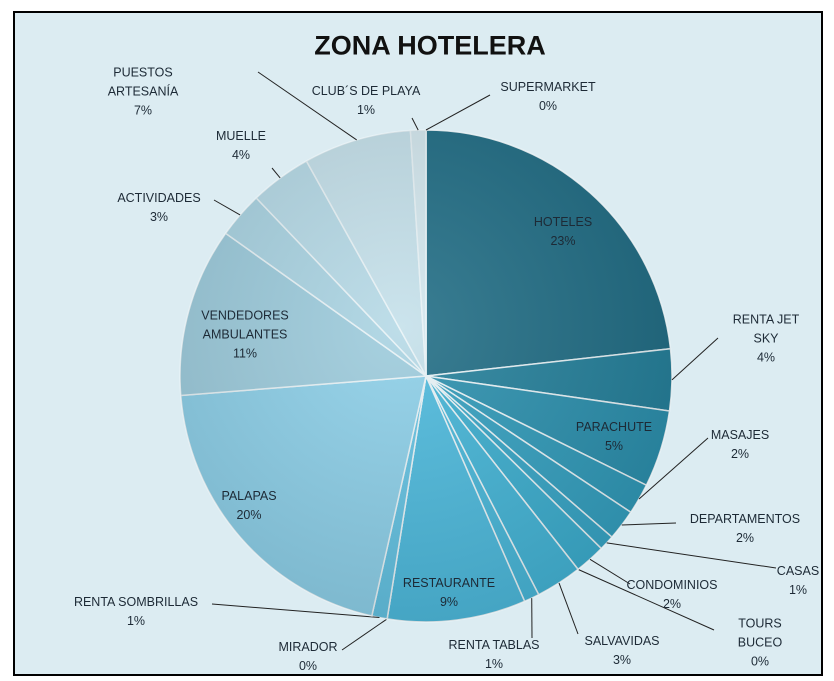  Describe the element at coordinates (158, 208) in the screenshot. I see `slice-label: ACTIVIDADES 3%` at that location.